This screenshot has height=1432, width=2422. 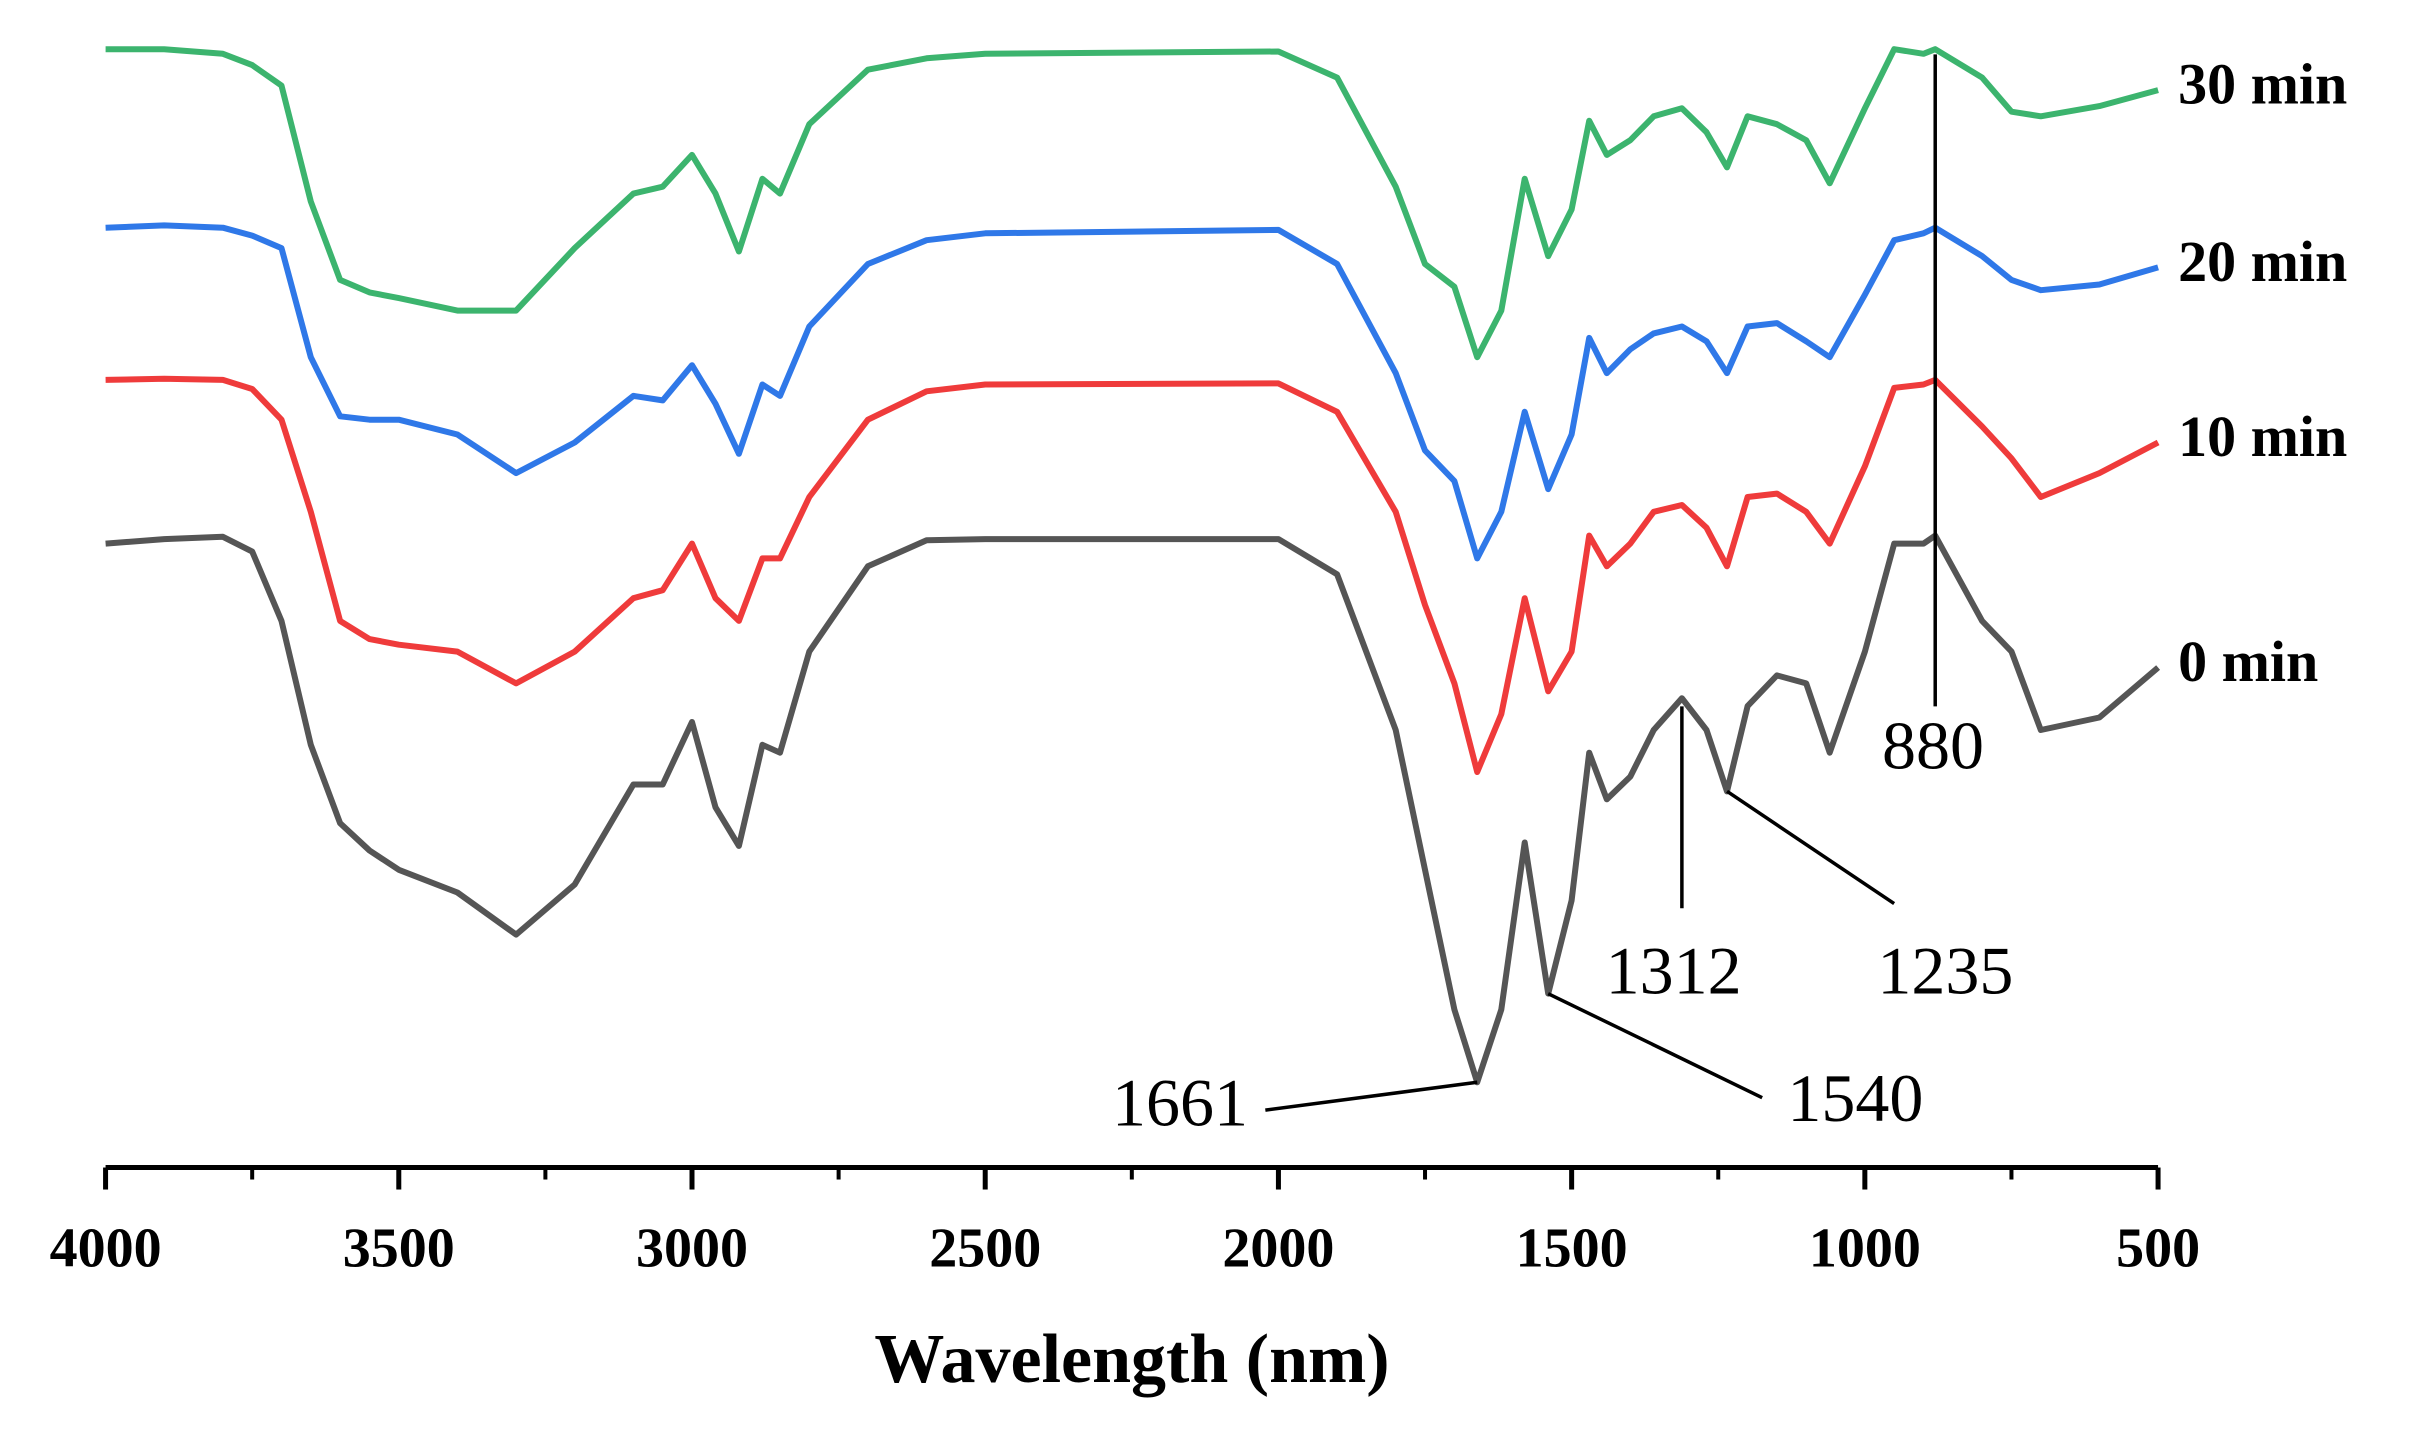 What do you see at coordinates (106, 1248) in the screenshot?
I see `x-tick-label: 4000` at bounding box center [106, 1248].